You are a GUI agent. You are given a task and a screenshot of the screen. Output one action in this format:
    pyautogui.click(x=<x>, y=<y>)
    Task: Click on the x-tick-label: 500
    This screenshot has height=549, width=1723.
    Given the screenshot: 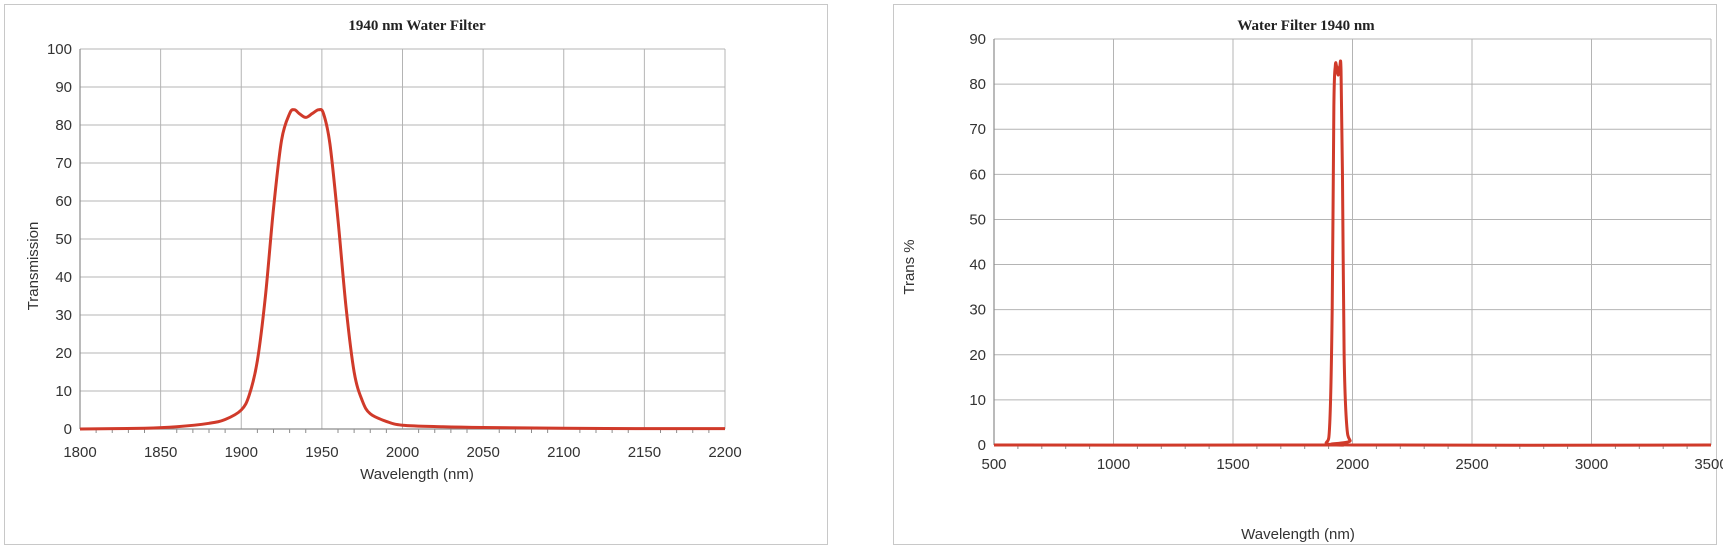 What is the action you would take?
    pyautogui.click(x=993, y=464)
    